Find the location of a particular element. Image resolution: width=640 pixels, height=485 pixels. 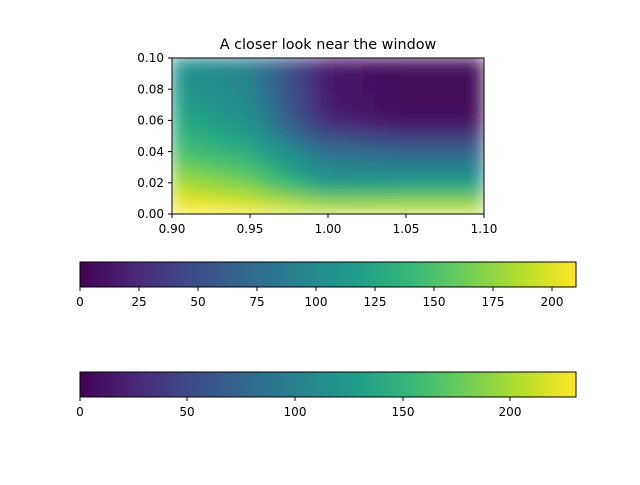

colorbar-1-tick-label: 150 is located at coordinates (434, 302).